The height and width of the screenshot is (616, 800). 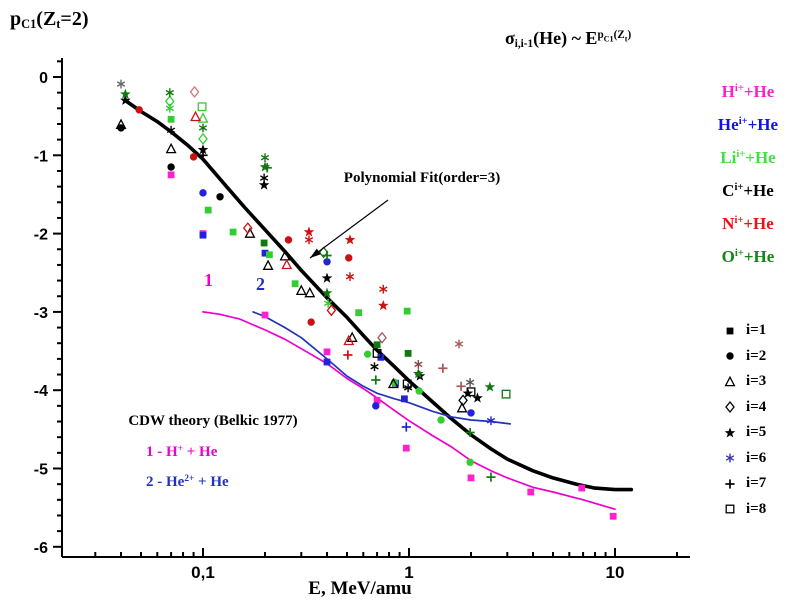 I want to click on y-tick-label: -3, so click(x=41, y=313).